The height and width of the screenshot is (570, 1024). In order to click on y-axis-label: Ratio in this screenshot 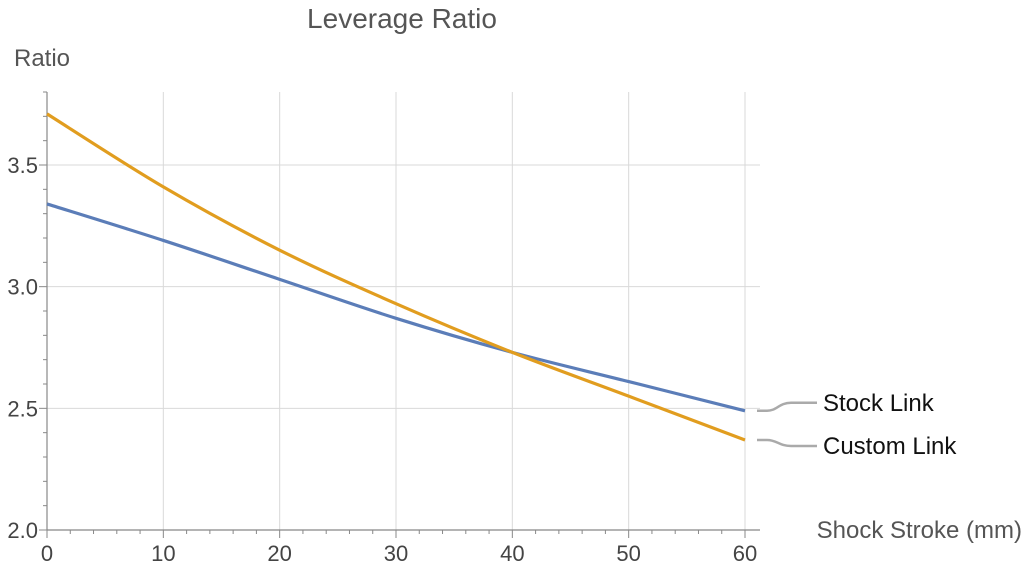, I will do `click(42, 58)`.